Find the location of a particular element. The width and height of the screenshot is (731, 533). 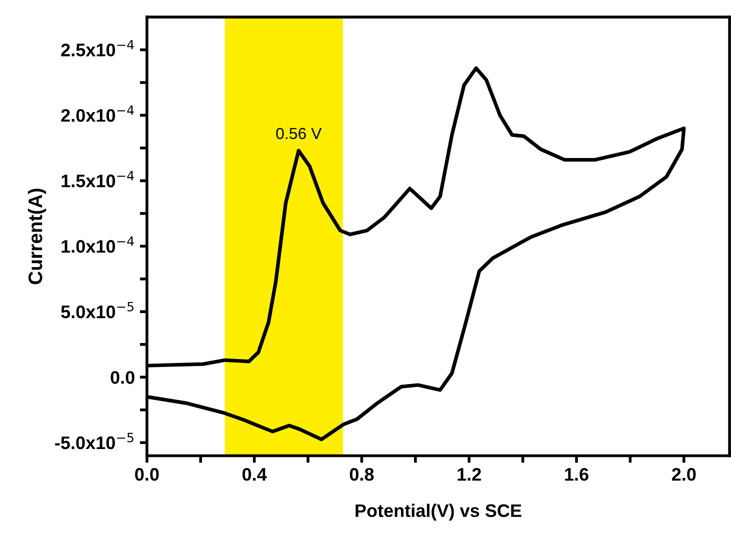

y-tick-label: 2.5x10$^{−4}$ is located at coordinates (97, 48).